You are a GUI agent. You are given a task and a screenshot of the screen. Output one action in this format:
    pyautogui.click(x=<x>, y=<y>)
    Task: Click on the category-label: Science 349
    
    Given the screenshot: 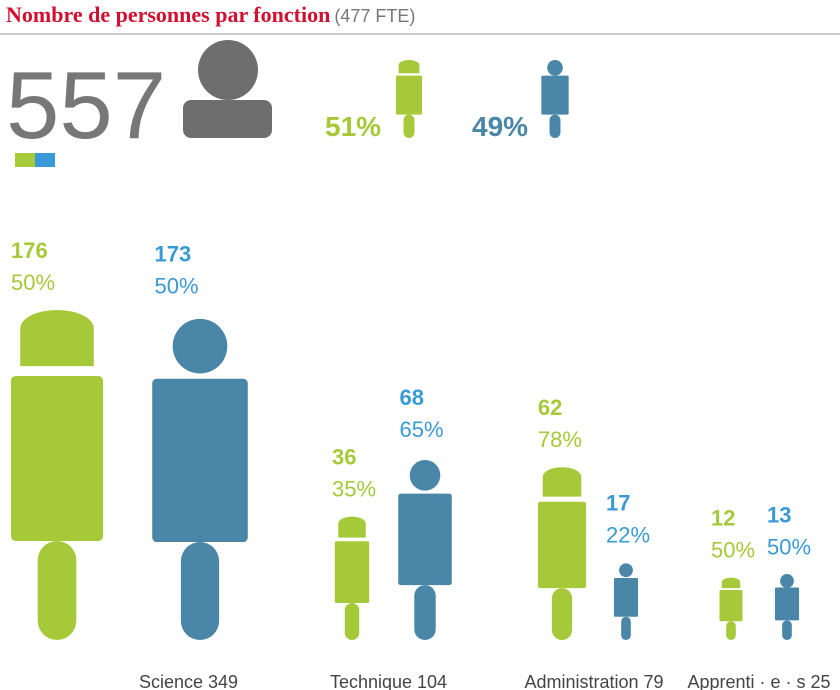 What is the action you would take?
    pyautogui.click(x=188, y=681)
    